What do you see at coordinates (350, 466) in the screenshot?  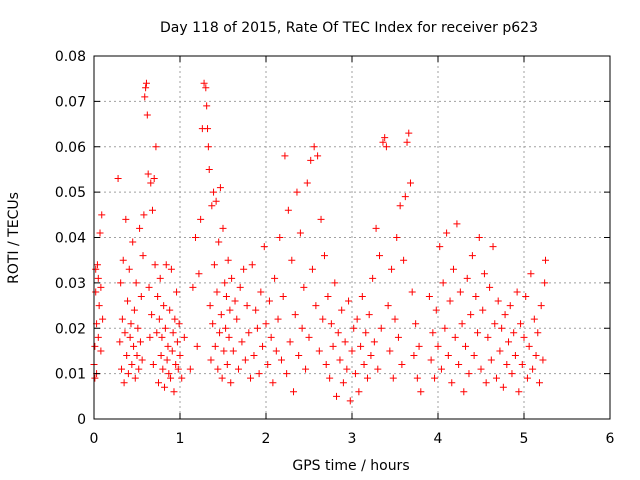 I see `x-axis-label: GPS time / hours` at bounding box center [350, 466].